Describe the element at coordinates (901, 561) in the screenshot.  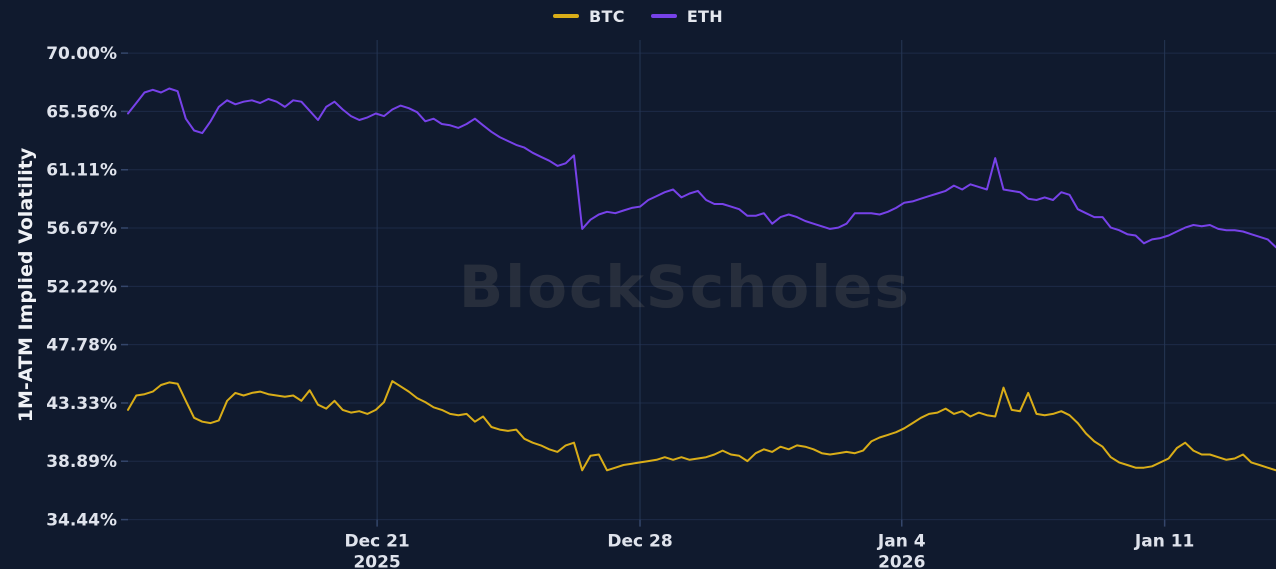
I see `x-tick-year-label: 2026` at that location.